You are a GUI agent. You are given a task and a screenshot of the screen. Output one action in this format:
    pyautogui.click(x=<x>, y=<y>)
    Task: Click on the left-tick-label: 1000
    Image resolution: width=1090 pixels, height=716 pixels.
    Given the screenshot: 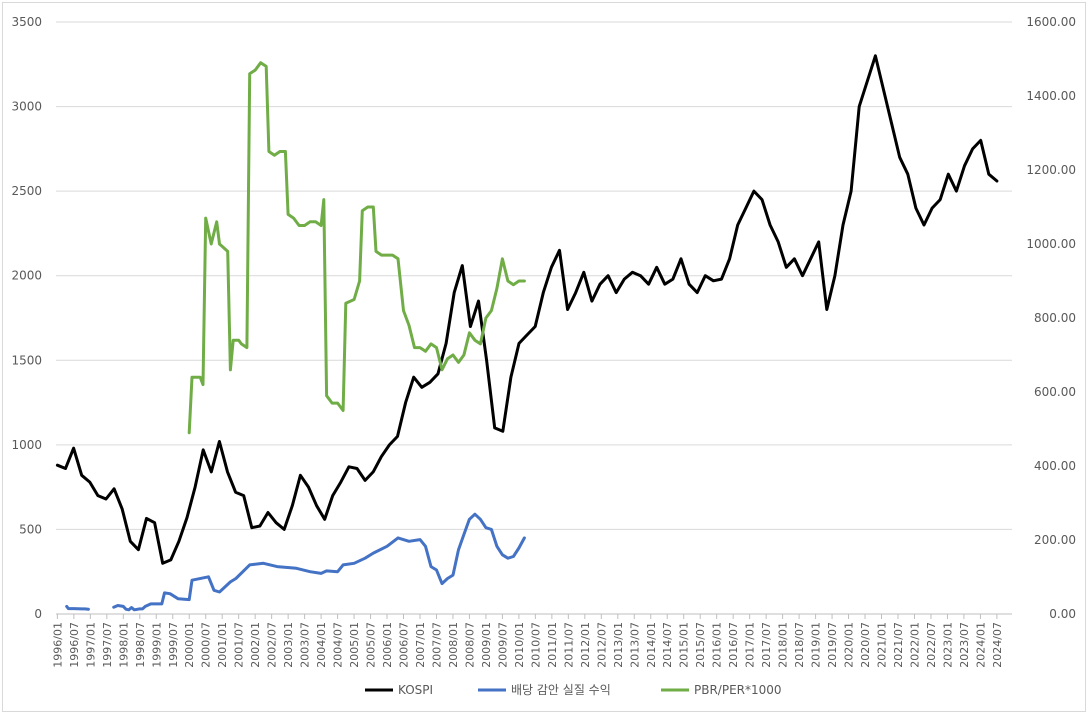 What is the action you would take?
    pyautogui.click(x=26, y=445)
    